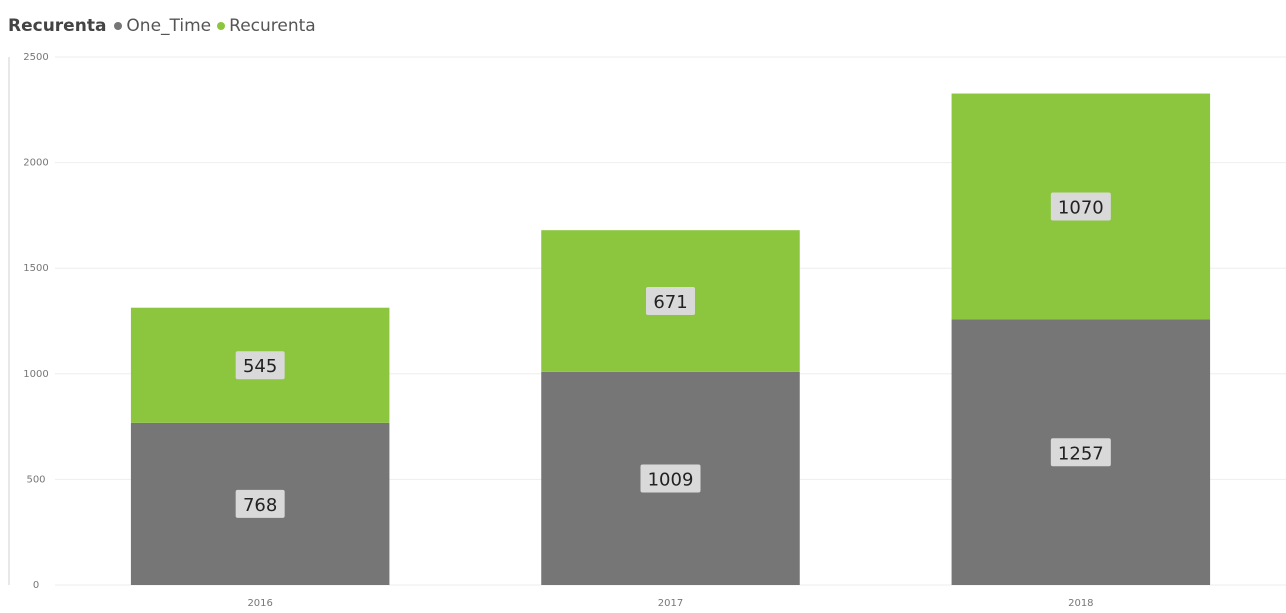 Image resolution: width=1286 pixels, height=613 pixels. Describe the element at coordinates (35, 374) in the screenshot. I see `y-tick-label: 1000` at that location.